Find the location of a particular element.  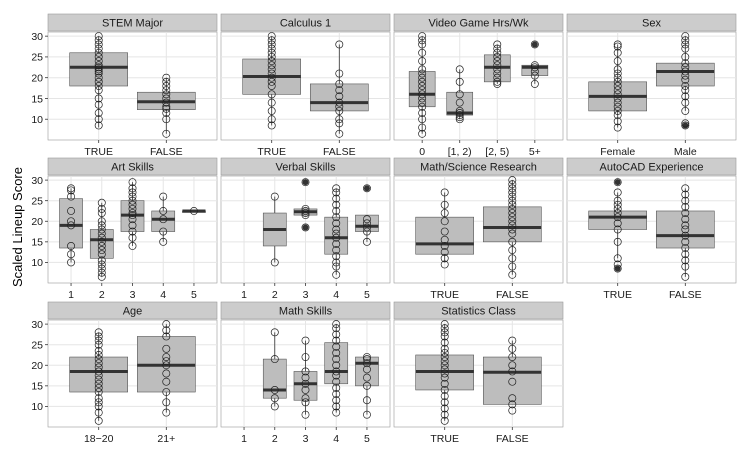

panel: Math/Science Research TRUE FALSE is located at coordinates (478, 229).